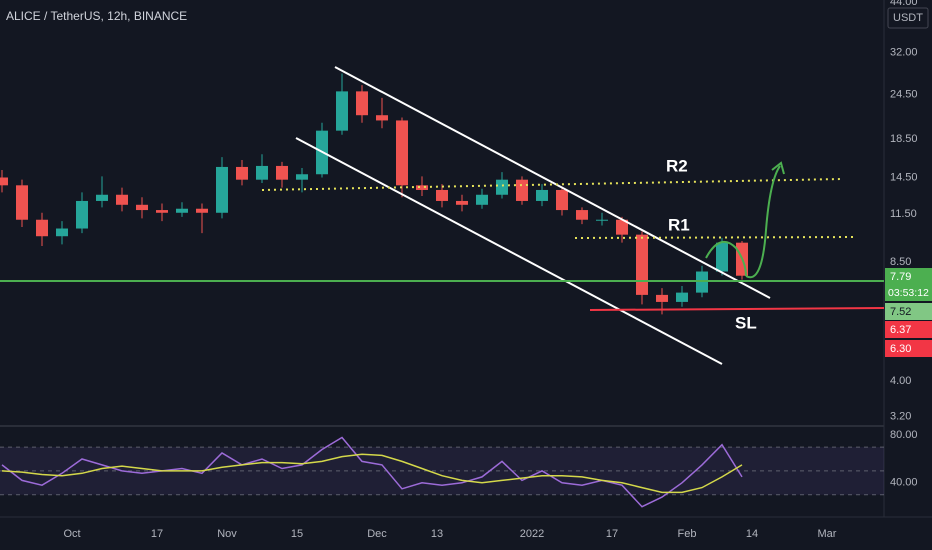 Image resolution: width=932 pixels, height=550 pixels. I want to click on projection-arc, so click(726, 258).